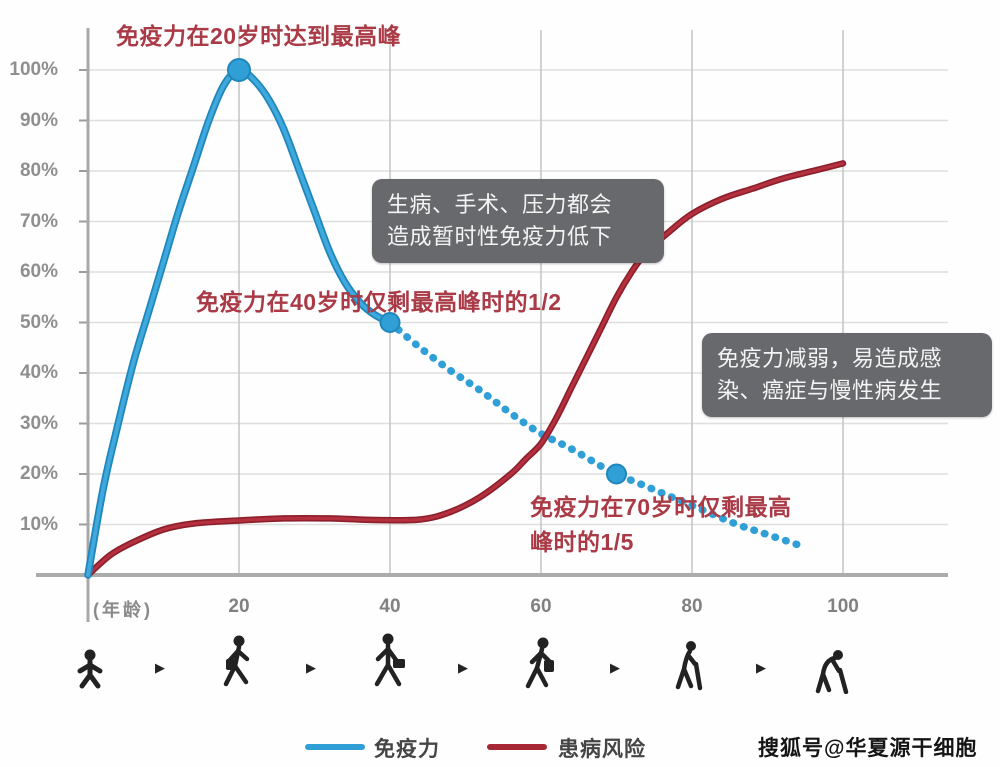  I want to click on x-tick-label: 100, so click(843, 606).